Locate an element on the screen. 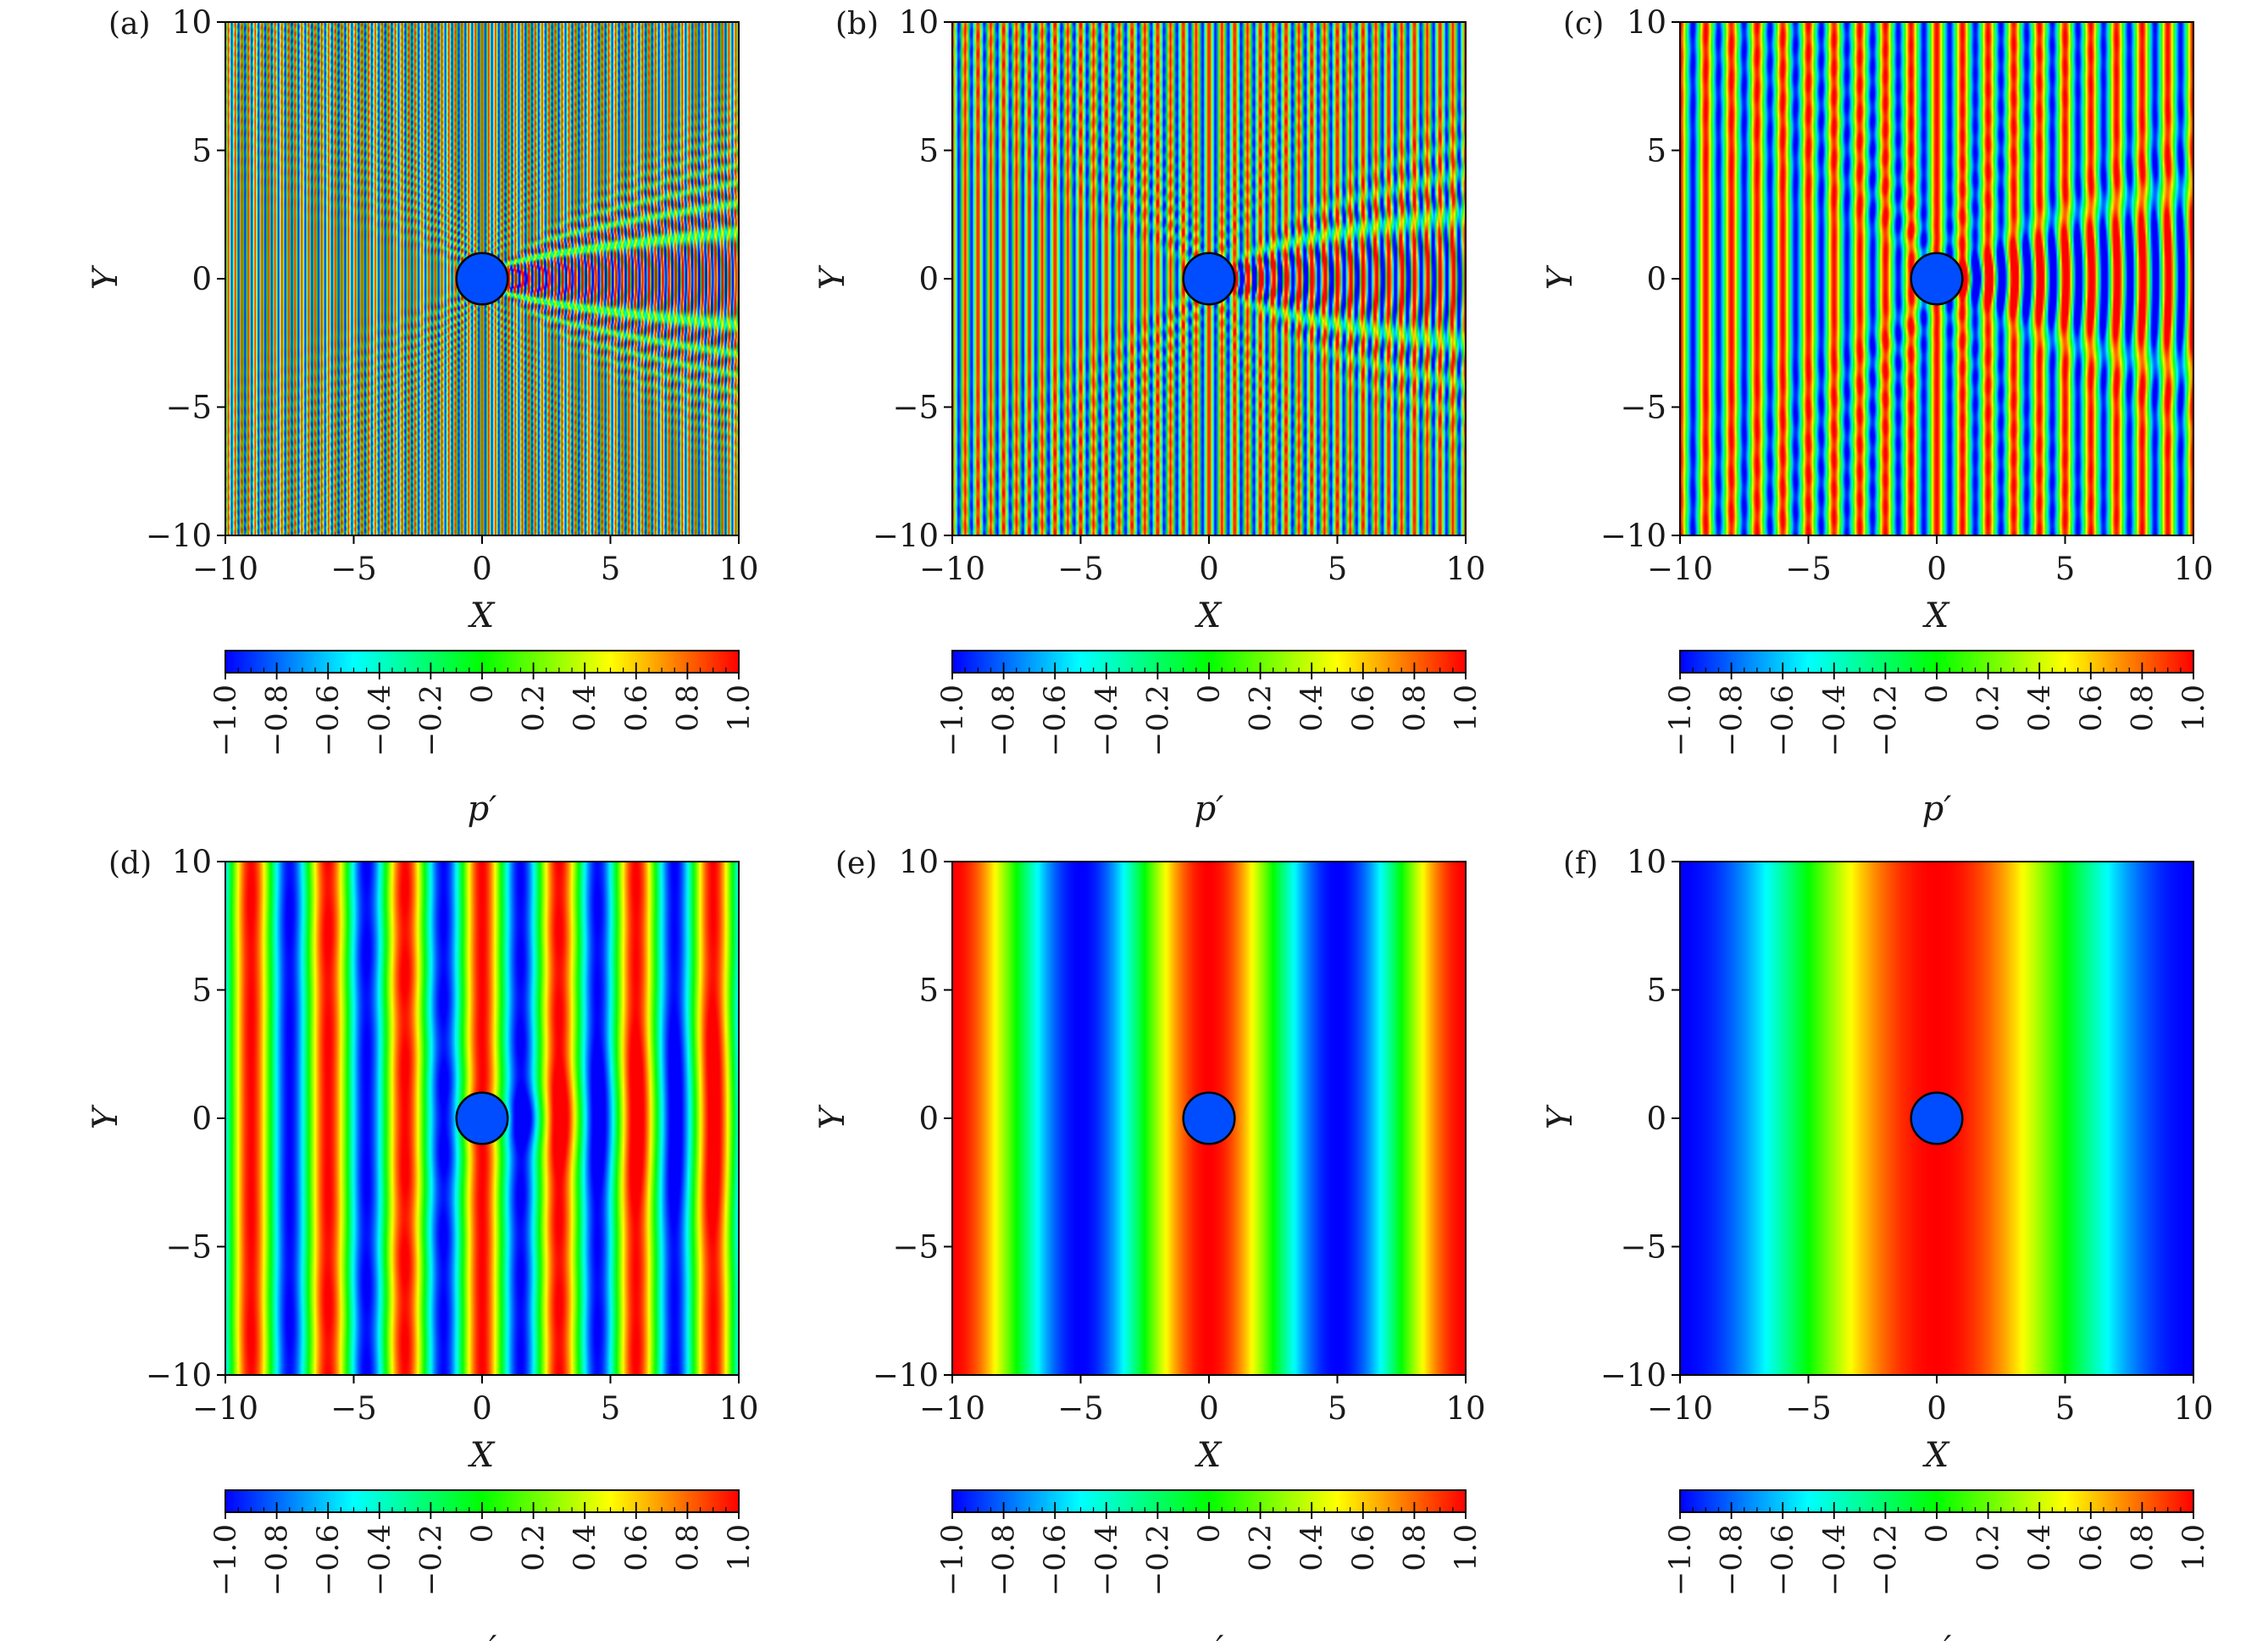 The image size is (2268, 1641). panel-label: (a) is located at coordinates (129, 24).